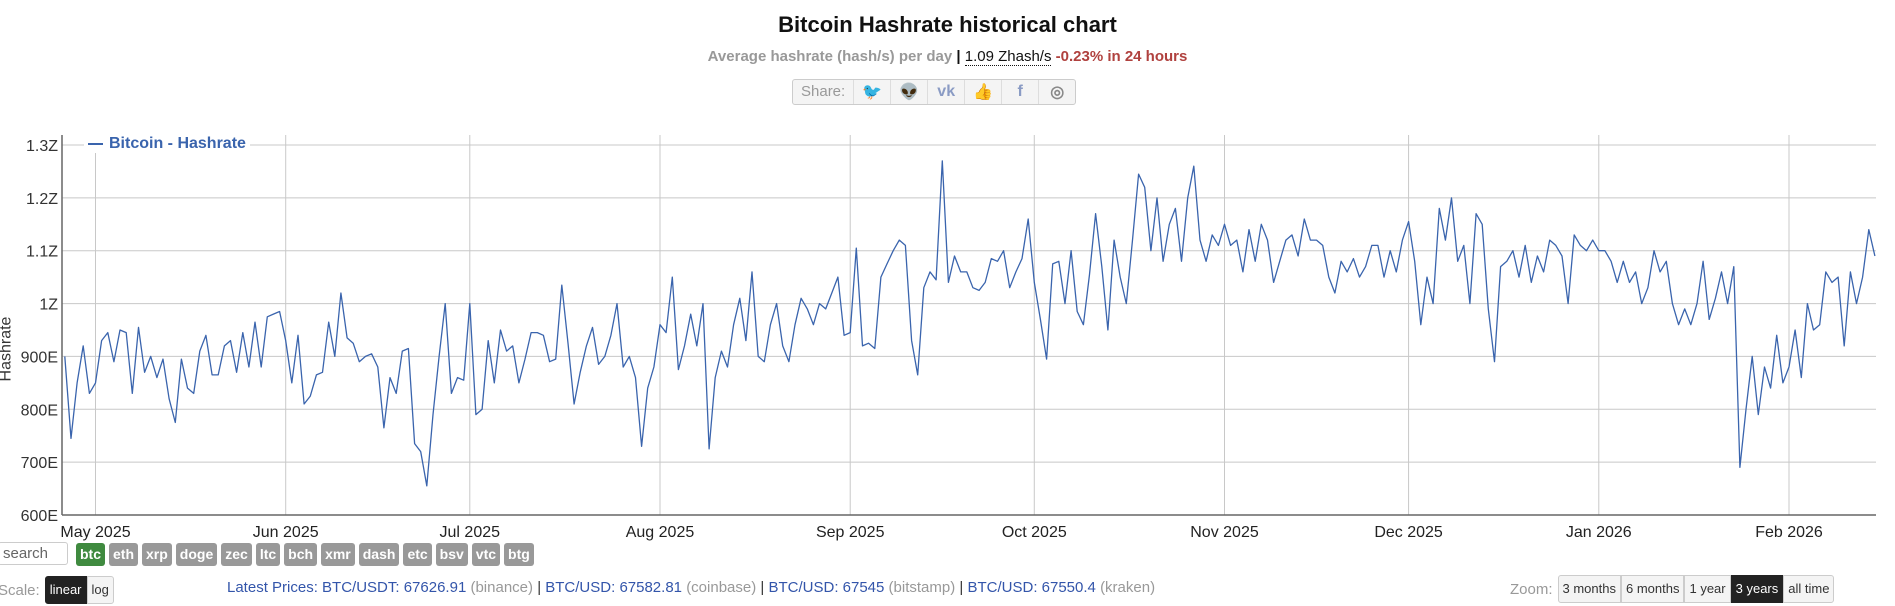  Describe the element at coordinates (721, 587) in the screenshot. I see `exchange-coinbase: (coinbase)` at that location.